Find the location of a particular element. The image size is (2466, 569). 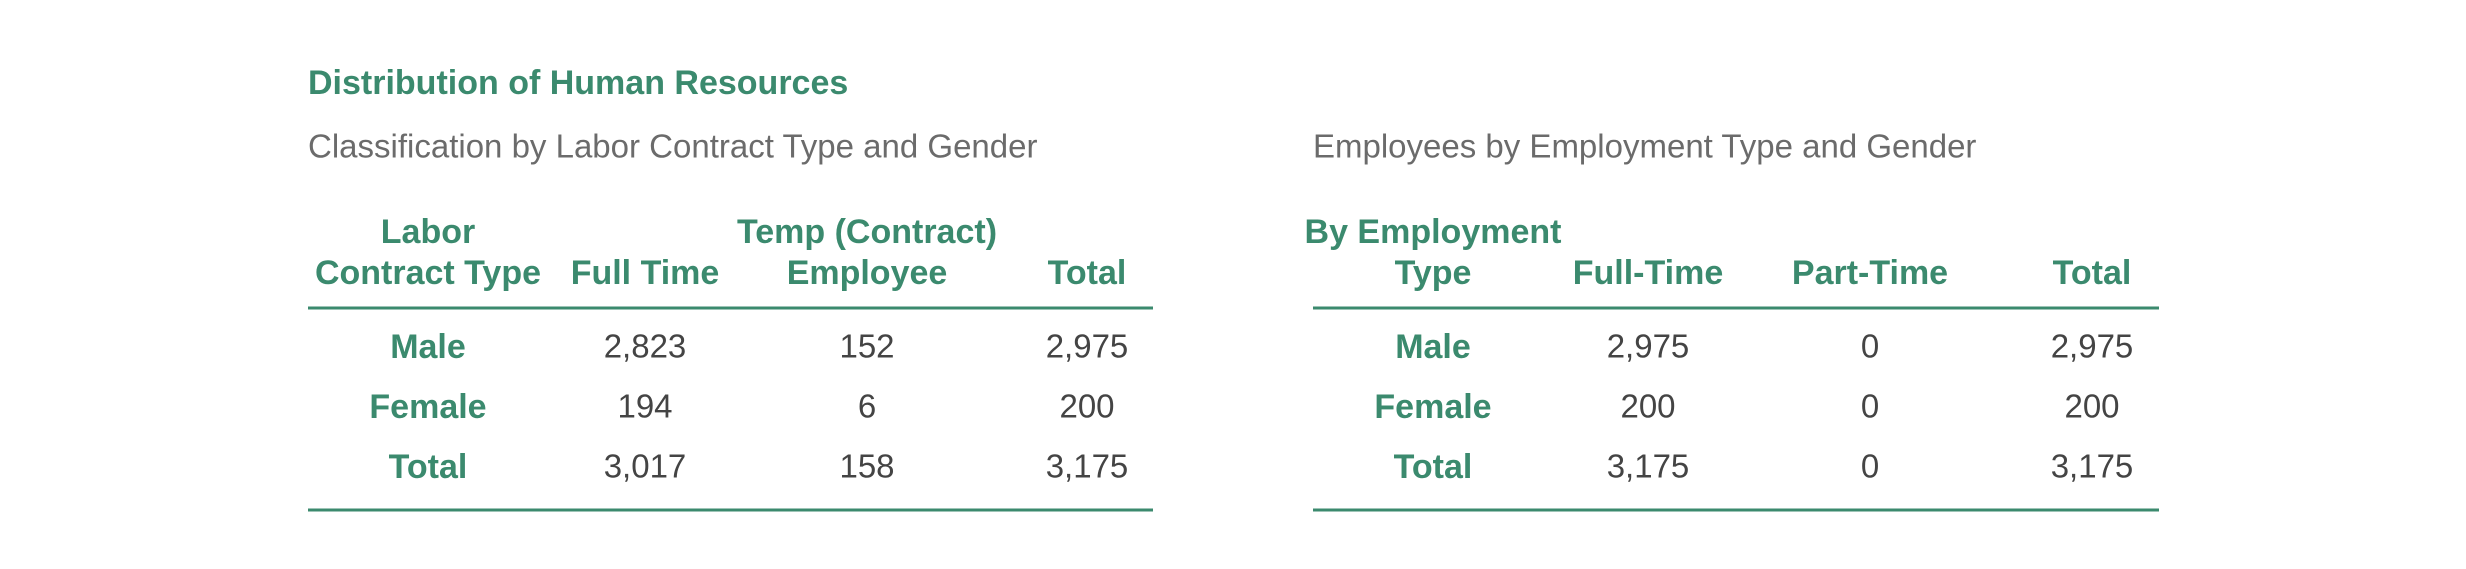

column-header: Employee is located at coordinates (867, 273).